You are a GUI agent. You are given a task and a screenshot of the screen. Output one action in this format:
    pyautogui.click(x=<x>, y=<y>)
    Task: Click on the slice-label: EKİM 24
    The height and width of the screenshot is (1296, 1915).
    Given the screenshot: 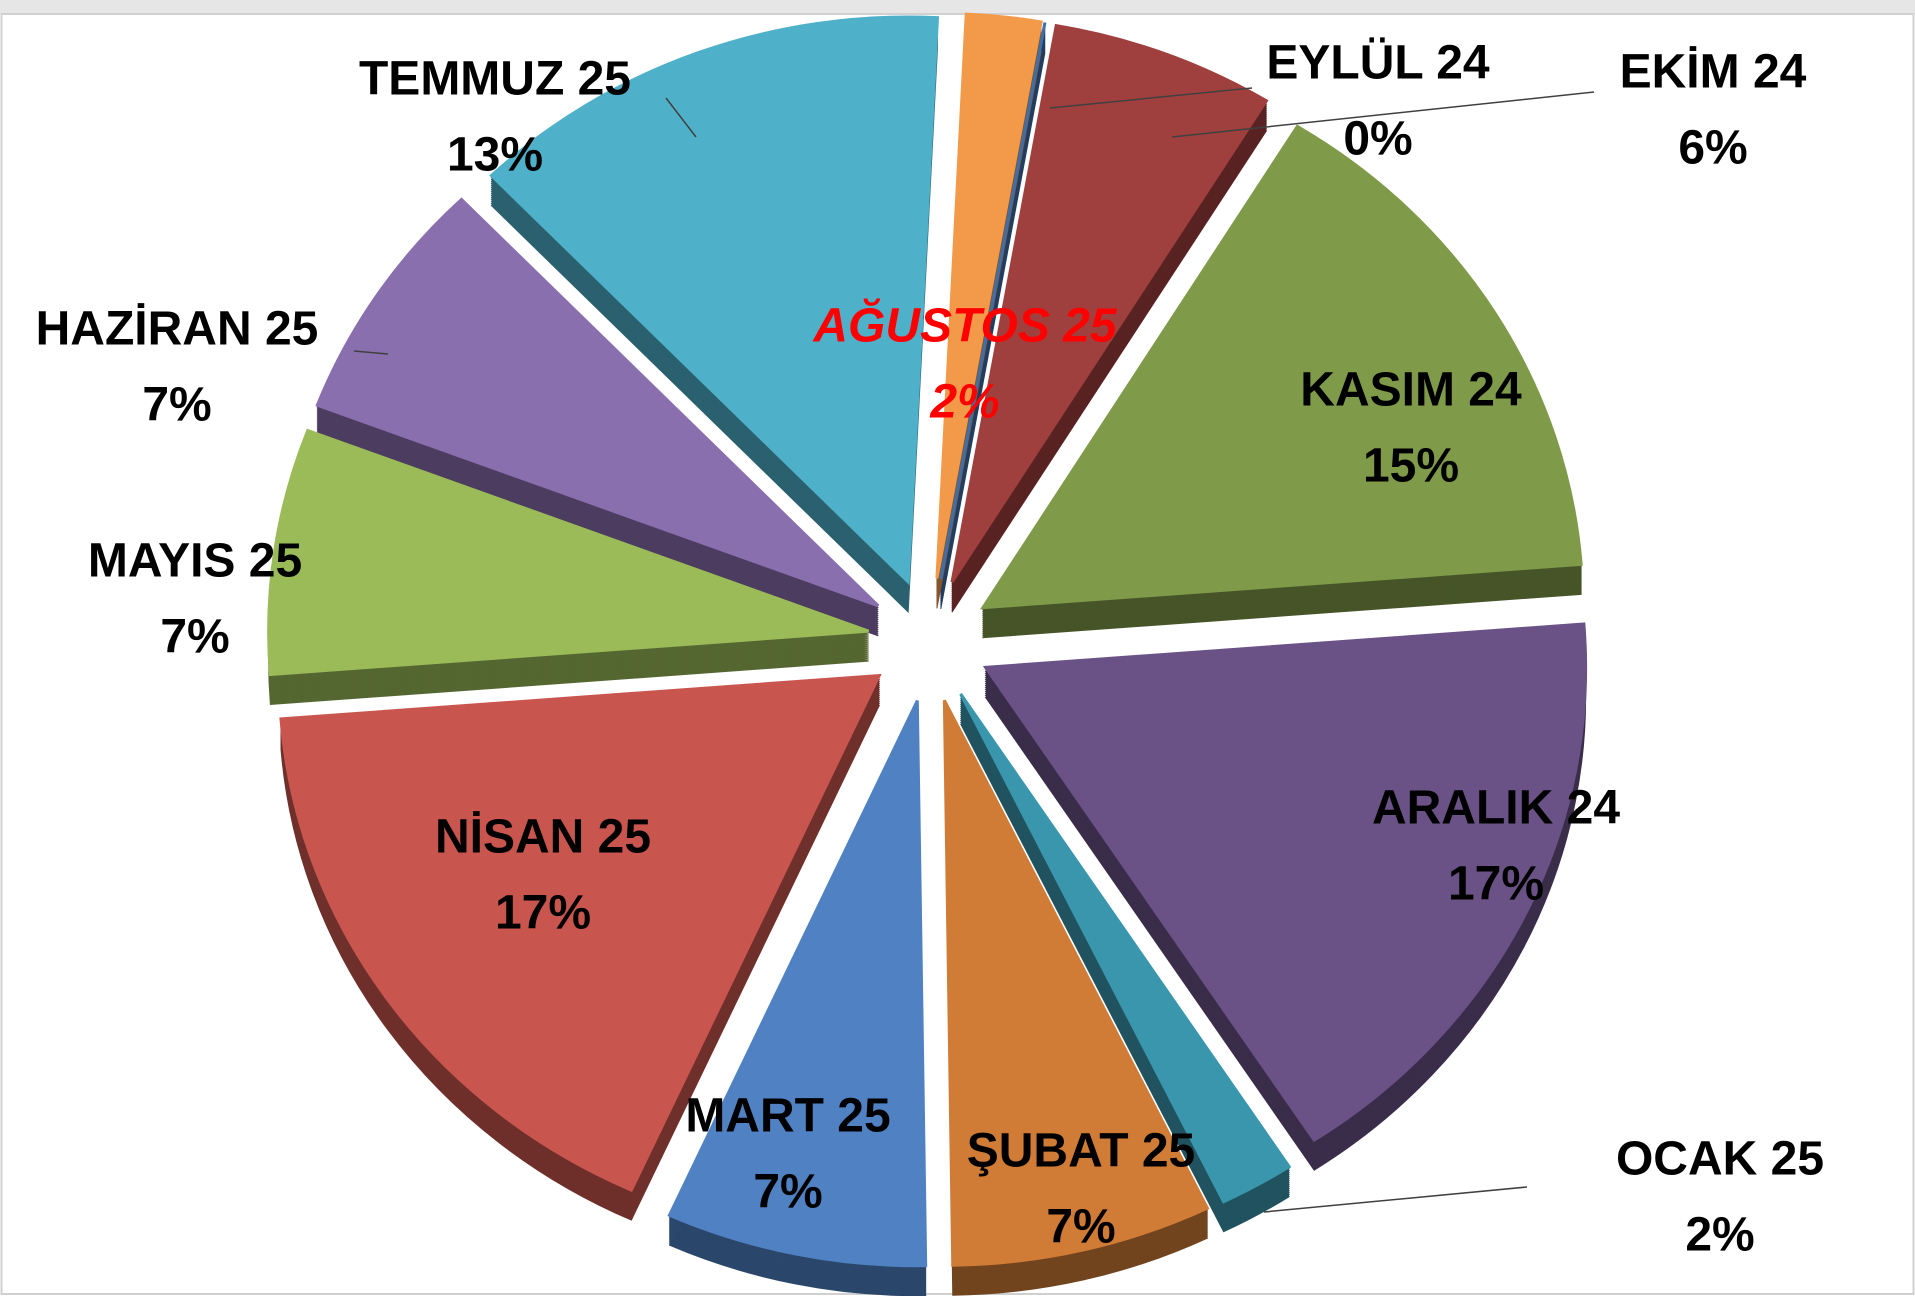 What is the action you would take?
    pyautogui.click(x=1713, y=72)
    